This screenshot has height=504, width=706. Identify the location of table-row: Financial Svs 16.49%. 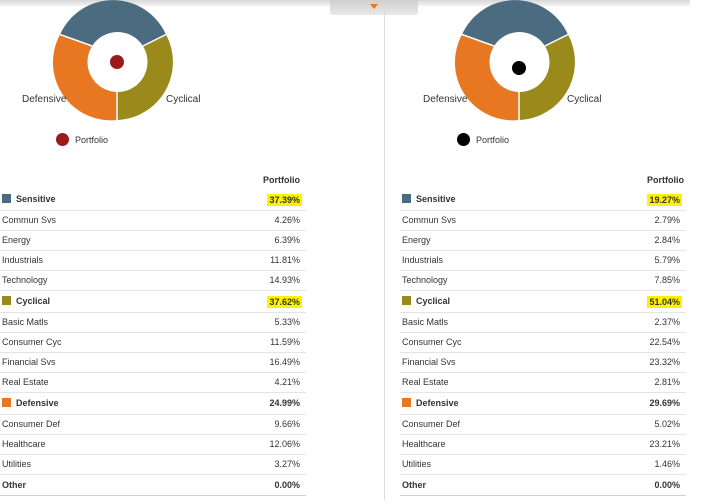
(153, 362).